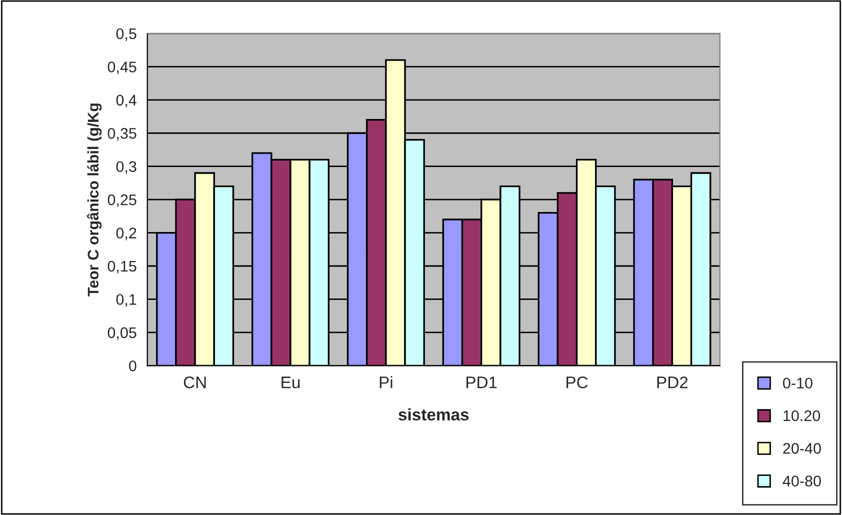 Image resolution: width=842 pixels, height=515 pixels. Describe the element at coordinates (126, 300) in the screenshot. I see `y-tick-label: 0,1` at that location.